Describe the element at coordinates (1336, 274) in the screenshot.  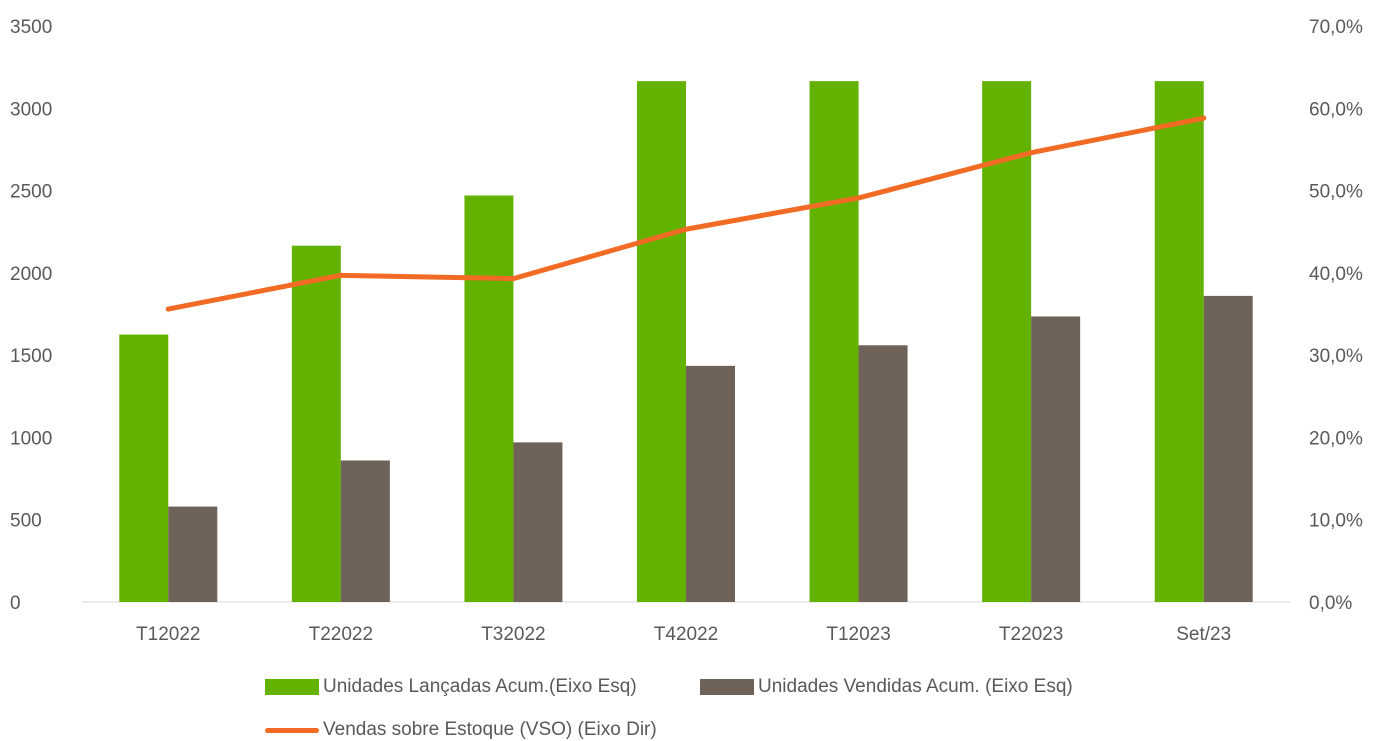
I see `y-right-tick-label: 40,0%` at that location.